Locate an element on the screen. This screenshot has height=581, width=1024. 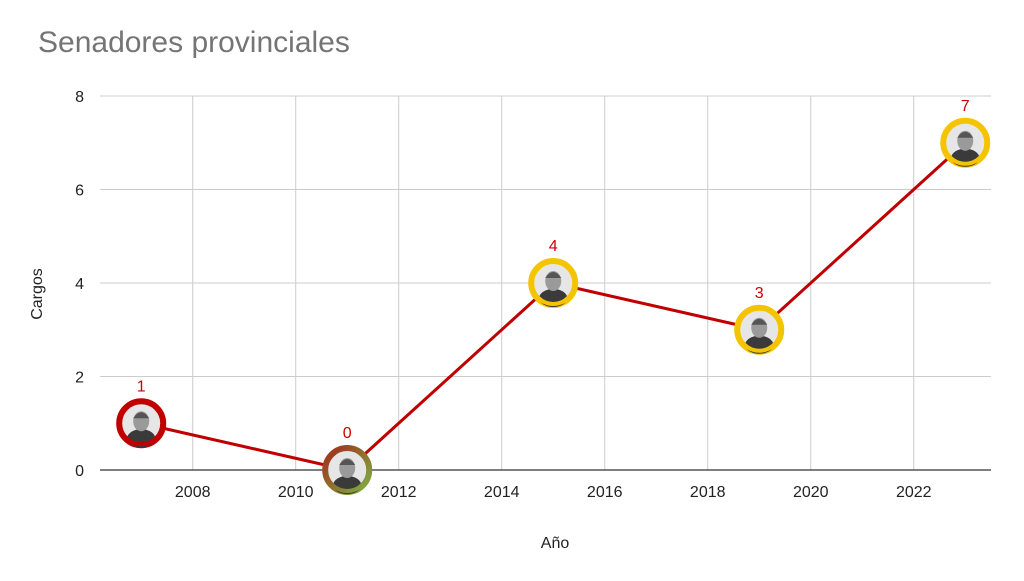
x-axis-label: Año is located at coordinates (555, 543).